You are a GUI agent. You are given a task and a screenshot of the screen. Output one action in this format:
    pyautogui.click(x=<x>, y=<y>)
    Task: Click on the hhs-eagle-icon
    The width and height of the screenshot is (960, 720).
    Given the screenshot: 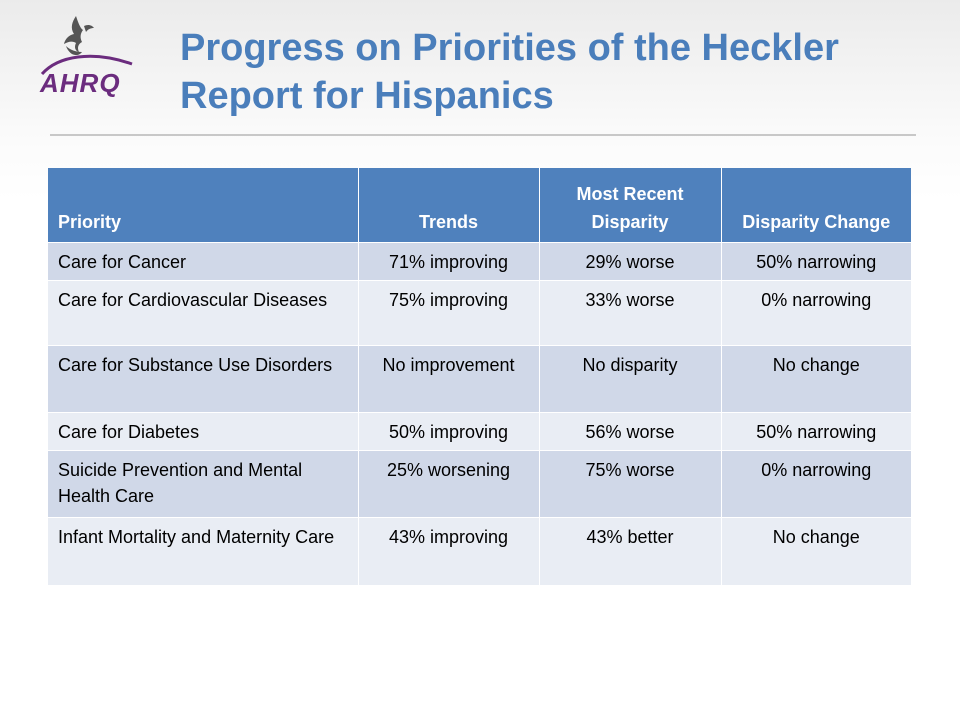 What is the action you would take?
    pyautogui.click(x=79, y=36)
    